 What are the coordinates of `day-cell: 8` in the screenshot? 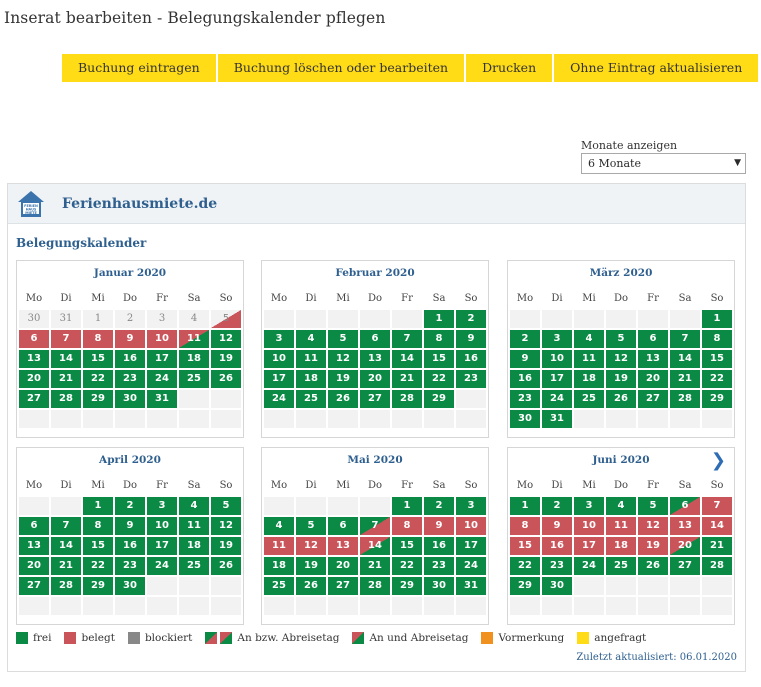 It's located at (98, 526).